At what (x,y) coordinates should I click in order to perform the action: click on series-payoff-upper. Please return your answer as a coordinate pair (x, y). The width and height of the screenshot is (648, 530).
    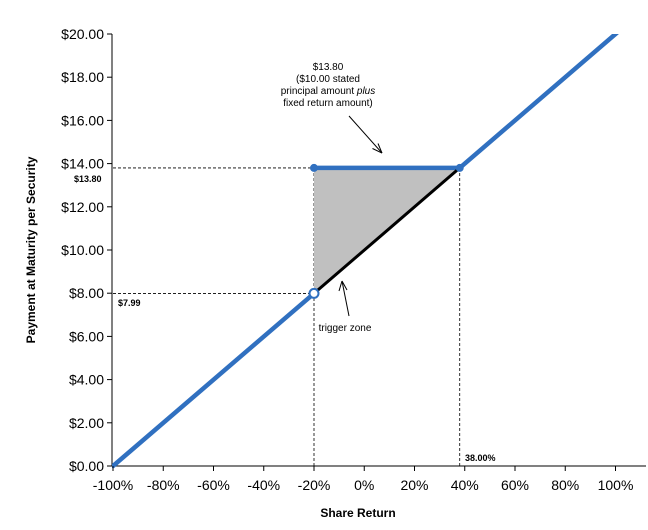
    Looking at the image, I should click on (538, 102).